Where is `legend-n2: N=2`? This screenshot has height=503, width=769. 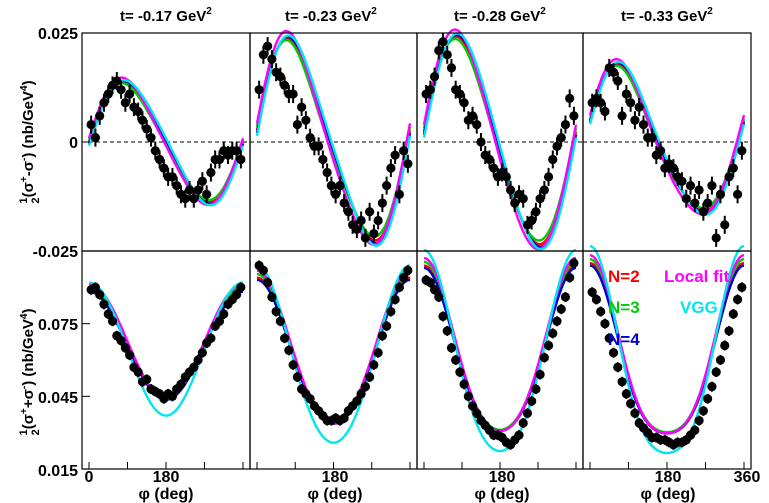 legend-n2: N=2 is located at coordinates (624, 276).